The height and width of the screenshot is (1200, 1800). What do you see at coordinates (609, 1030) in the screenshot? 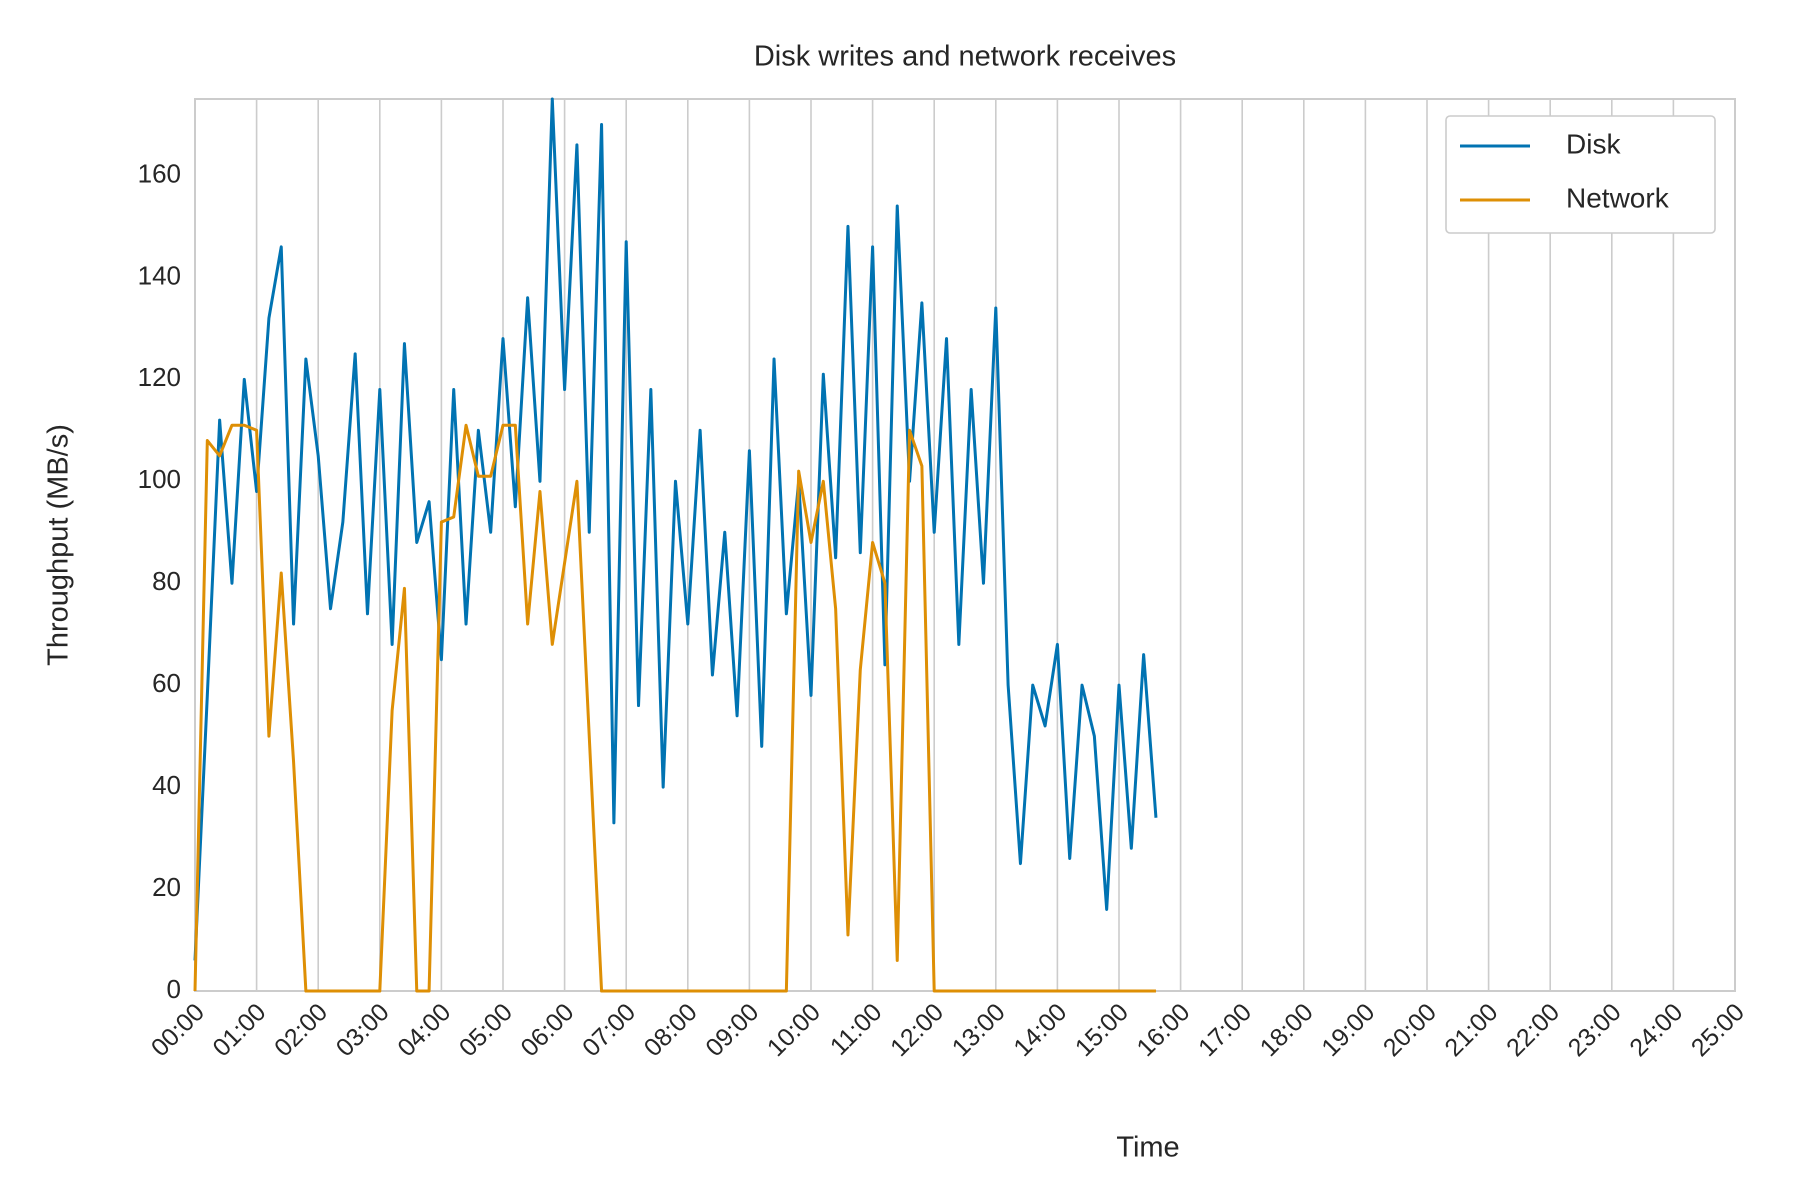
I see `x-tick-label: 07:00` at bounding box center [609, 1030].